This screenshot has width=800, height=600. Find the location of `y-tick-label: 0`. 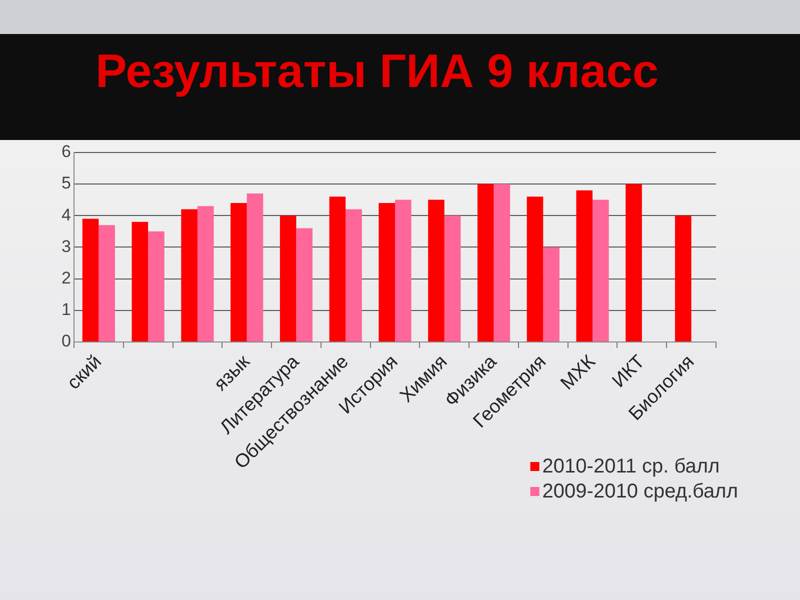

y-tick-label: 0 is located at coordinates (66, 341).